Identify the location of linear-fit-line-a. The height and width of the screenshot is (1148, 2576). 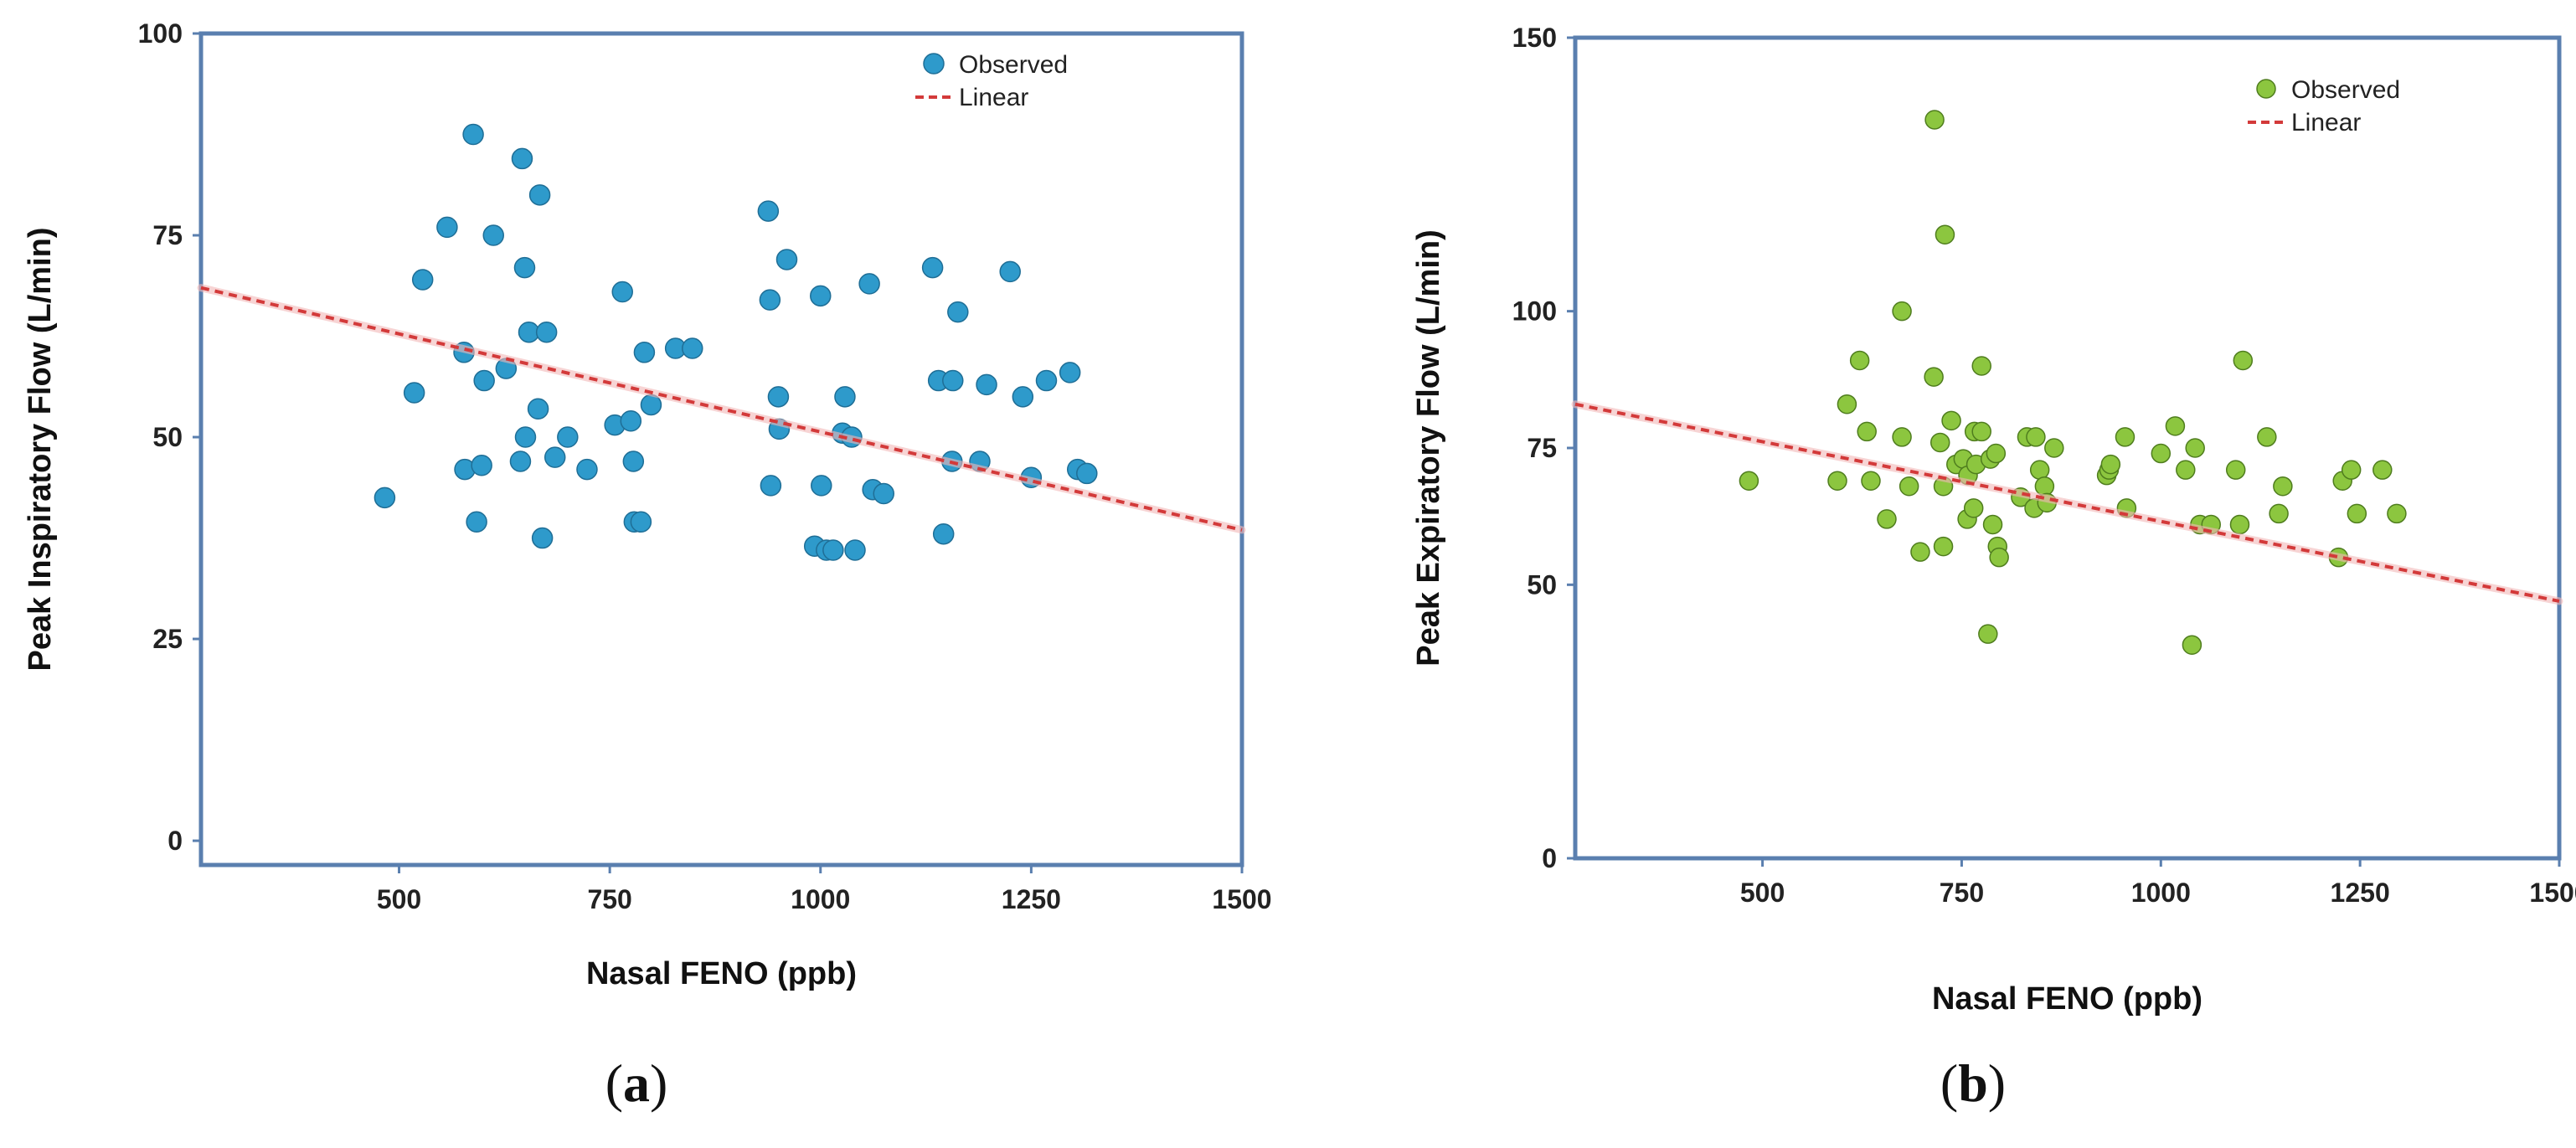
(721, 409).